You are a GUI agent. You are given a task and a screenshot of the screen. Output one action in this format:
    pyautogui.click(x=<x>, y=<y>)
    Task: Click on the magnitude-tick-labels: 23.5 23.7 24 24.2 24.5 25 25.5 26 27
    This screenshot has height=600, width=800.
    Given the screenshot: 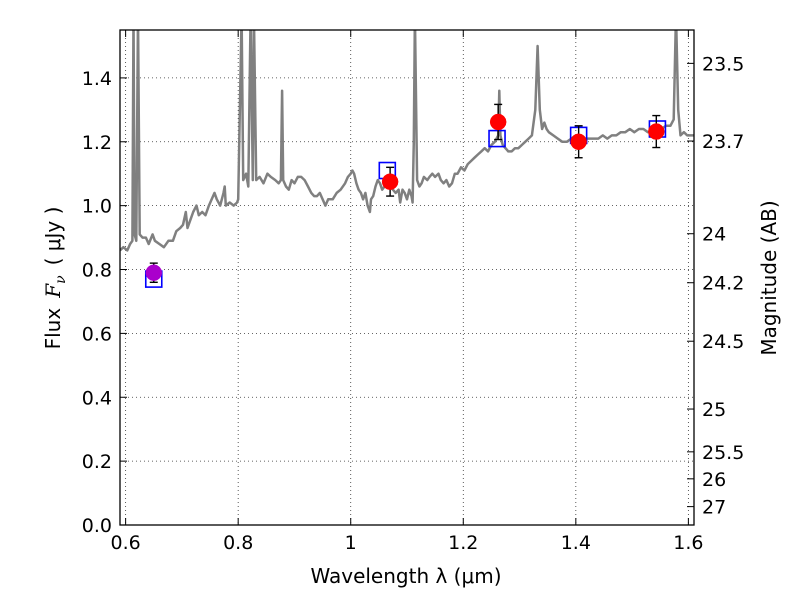 What is the action you would take?
    pyautogui.click(x=723, y=285)
    